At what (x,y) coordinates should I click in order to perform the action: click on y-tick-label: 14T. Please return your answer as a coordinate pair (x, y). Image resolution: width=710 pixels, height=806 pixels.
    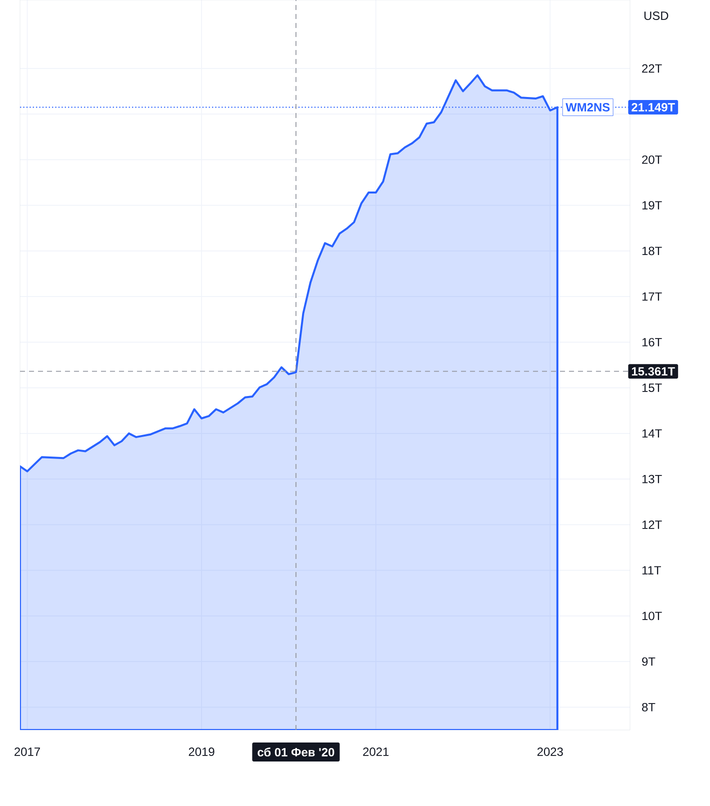
    Looking at the image, I should click on (652, 433).